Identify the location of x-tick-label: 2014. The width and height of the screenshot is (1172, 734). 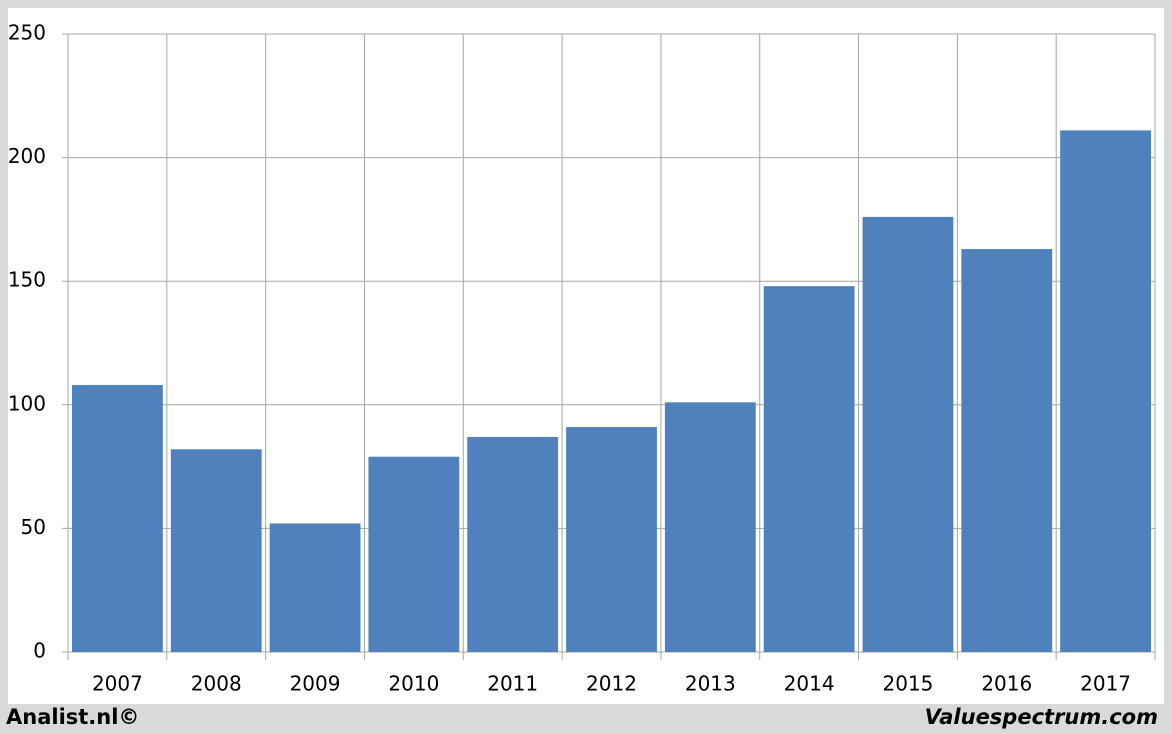
(809, 684).